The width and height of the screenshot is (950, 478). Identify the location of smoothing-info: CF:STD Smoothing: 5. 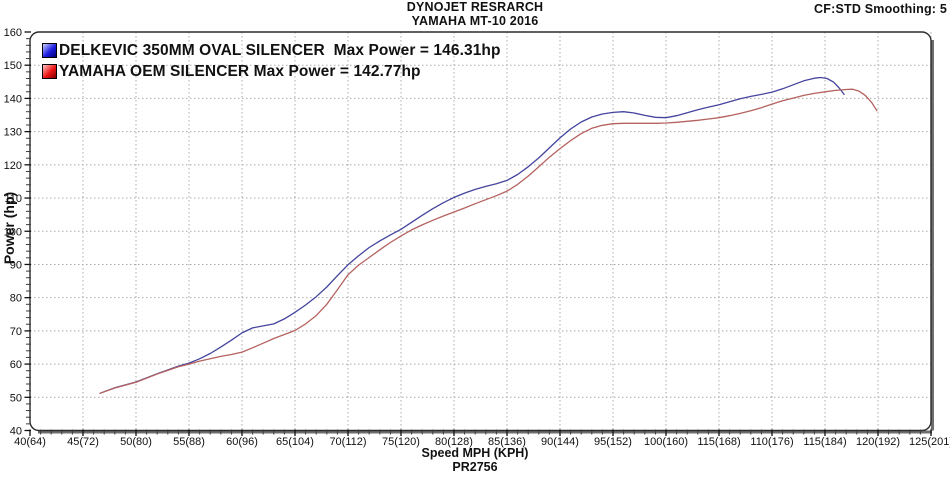
(880, 9).